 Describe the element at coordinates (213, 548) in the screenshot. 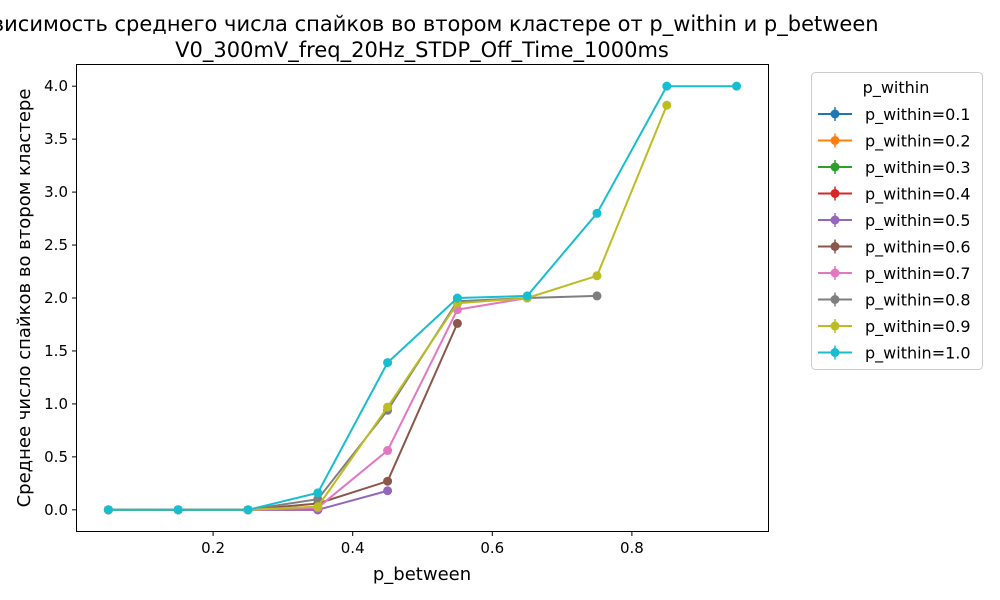

I see `x-tick-label: 0.2` at that location.